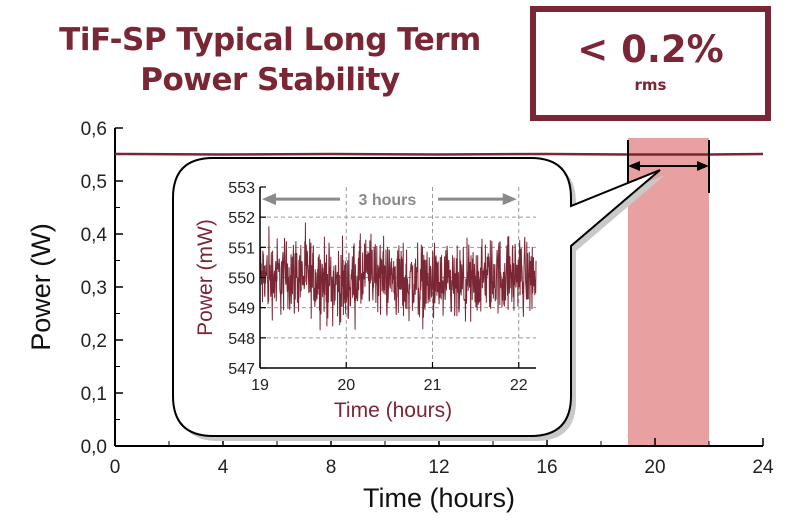 The height and width of the screenshot is (532, 787). Describe the element at coordinates (241, 369) in the screenshot. I see `inset-y-tick-label: 547` at that location.